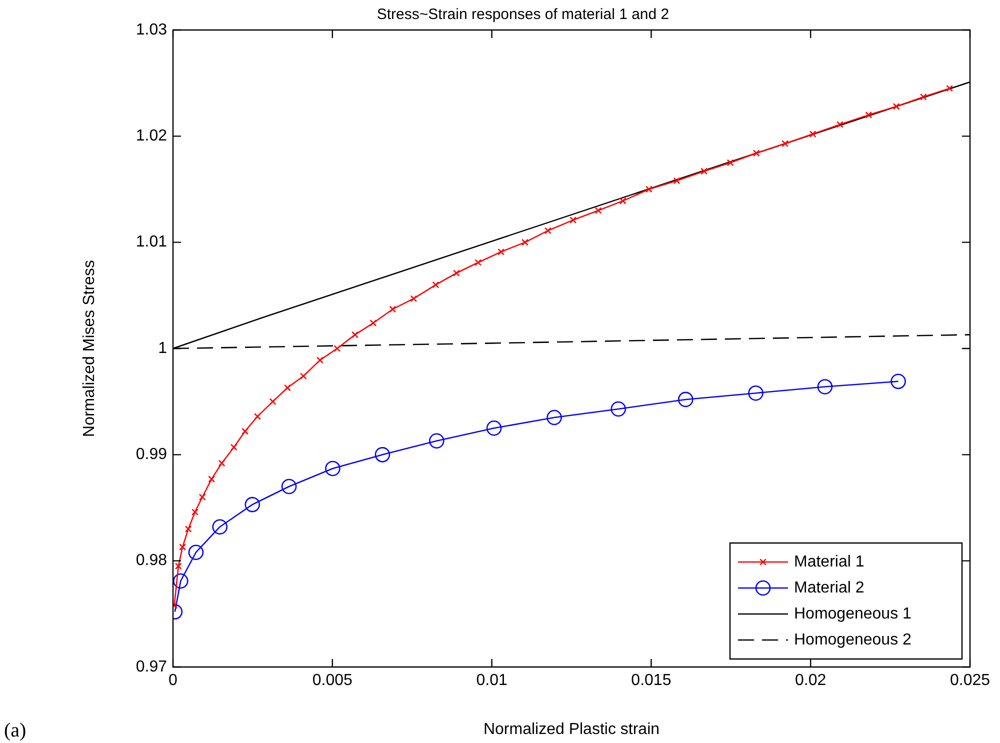 The image size is (1000, 743). What do you see at coordinates (152, 29) in the screenshot?
I see `y-tick-label: 1.03` at bounding box center [152, 29].